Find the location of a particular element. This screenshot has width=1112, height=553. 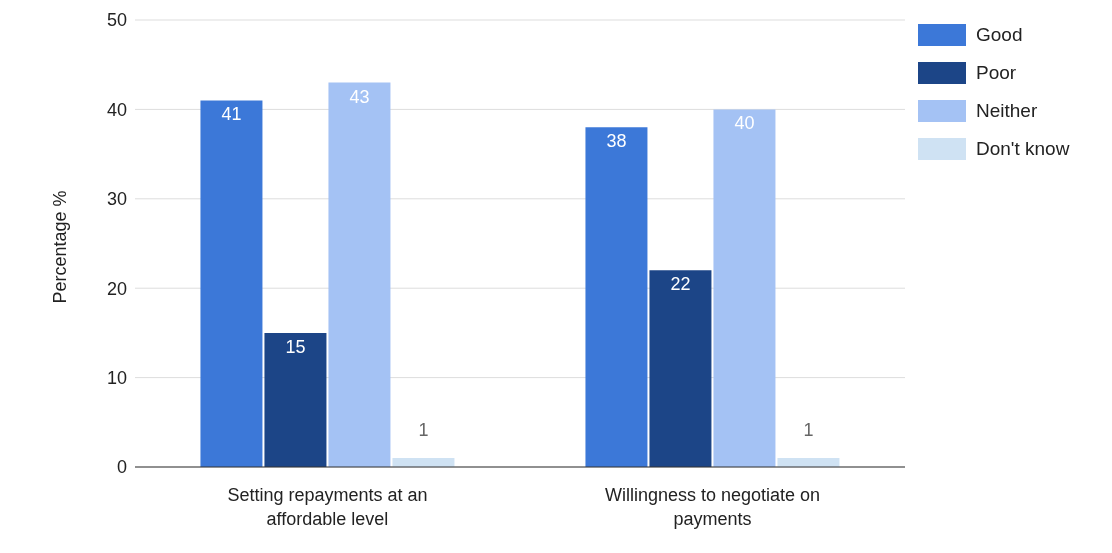

x-tick-label: Willingness to negotiate on payments is located at coordinates (712, 507).